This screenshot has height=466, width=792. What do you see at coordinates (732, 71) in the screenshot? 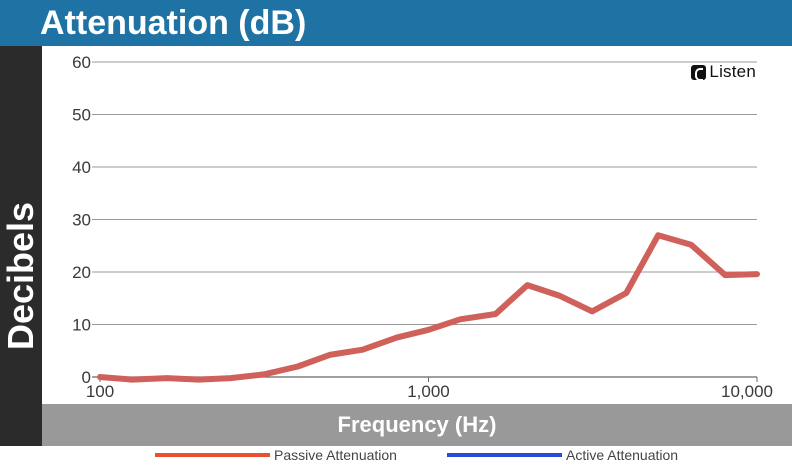
I see `brand-name: Listen` at bounding box center [732, 71].